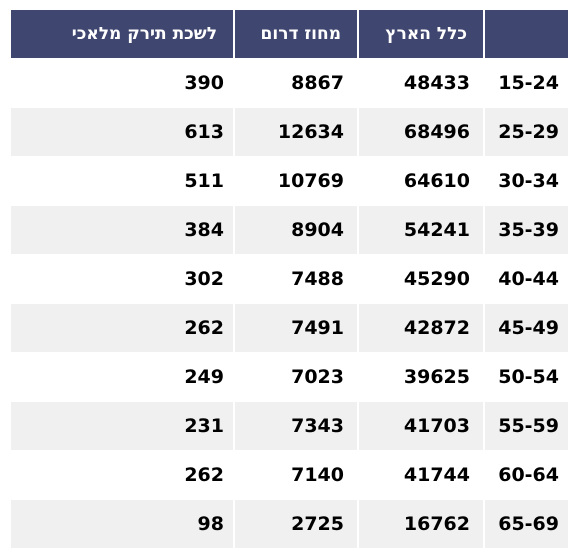  I want to click on cell-age-group: 65-69, so click(525, 523).